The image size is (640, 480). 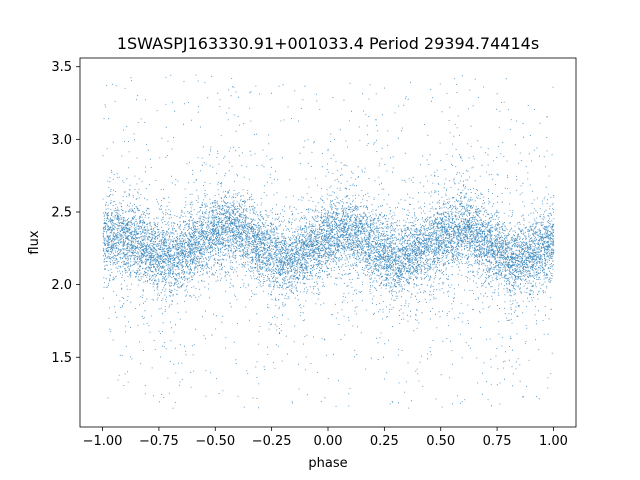 I want to click on y-tick-label: 3.0, so click(x=61, y=140).